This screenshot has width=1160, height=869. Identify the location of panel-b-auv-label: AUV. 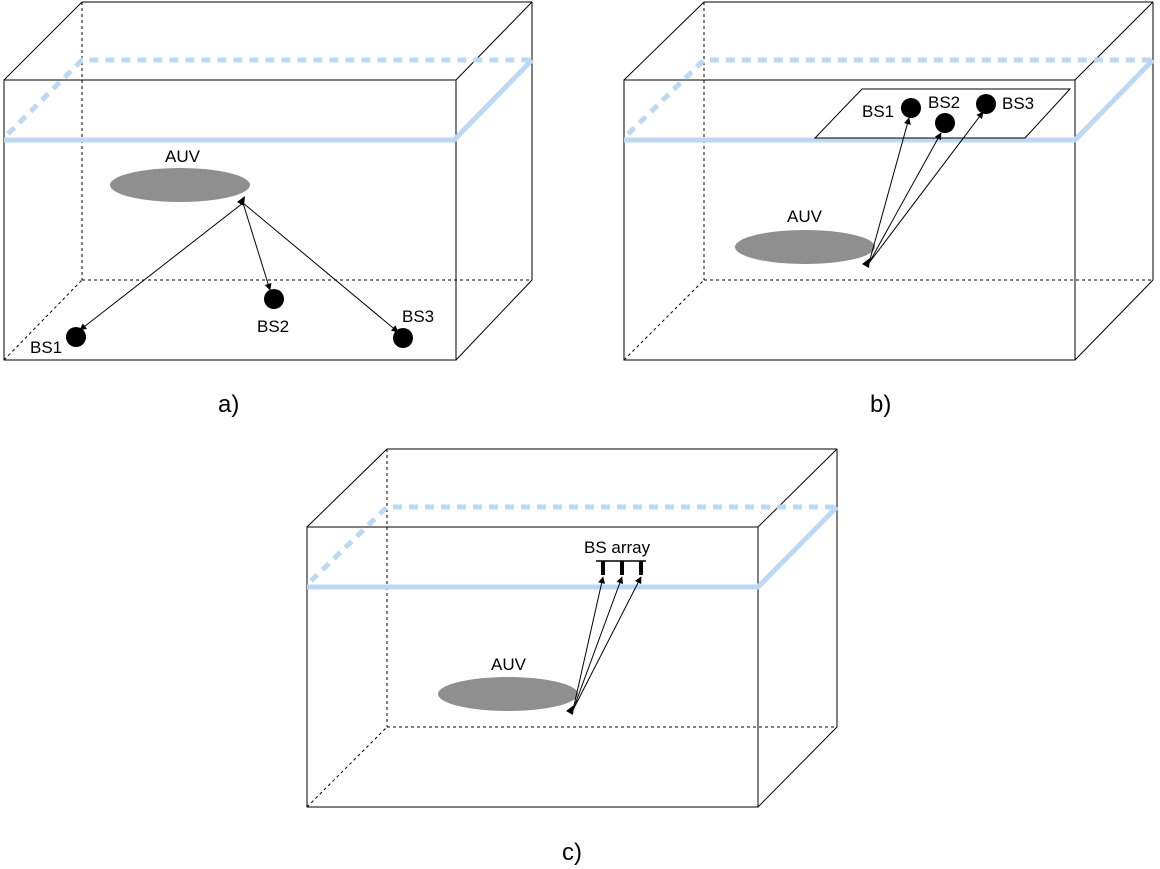
(805, 216).